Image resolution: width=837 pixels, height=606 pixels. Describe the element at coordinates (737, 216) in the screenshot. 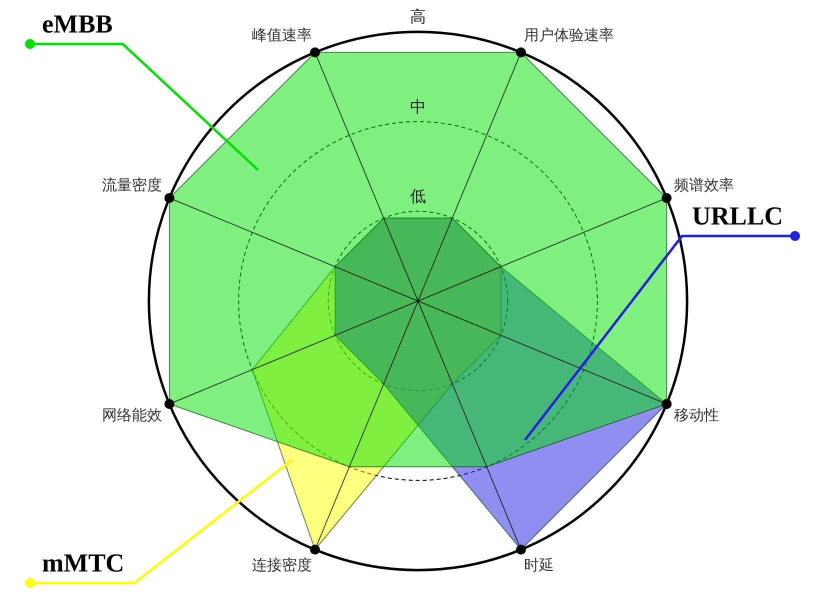

I see `text: URLLC` at that location.